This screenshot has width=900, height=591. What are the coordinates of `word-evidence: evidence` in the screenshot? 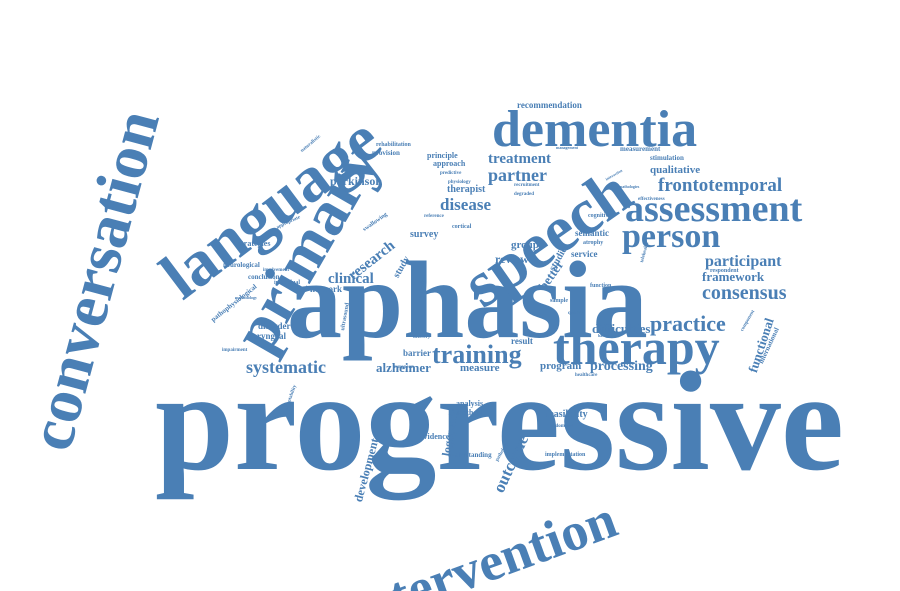 It's located at (435, 436).